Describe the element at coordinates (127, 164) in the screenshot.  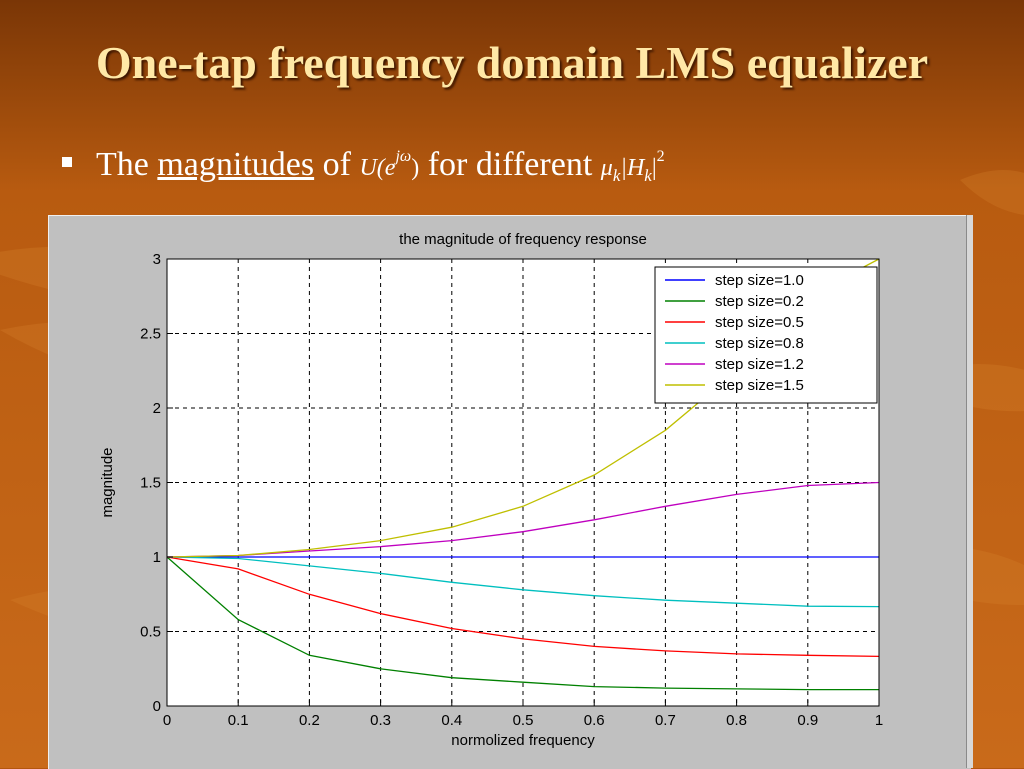
I see `bullet-text-the: The` at that location.